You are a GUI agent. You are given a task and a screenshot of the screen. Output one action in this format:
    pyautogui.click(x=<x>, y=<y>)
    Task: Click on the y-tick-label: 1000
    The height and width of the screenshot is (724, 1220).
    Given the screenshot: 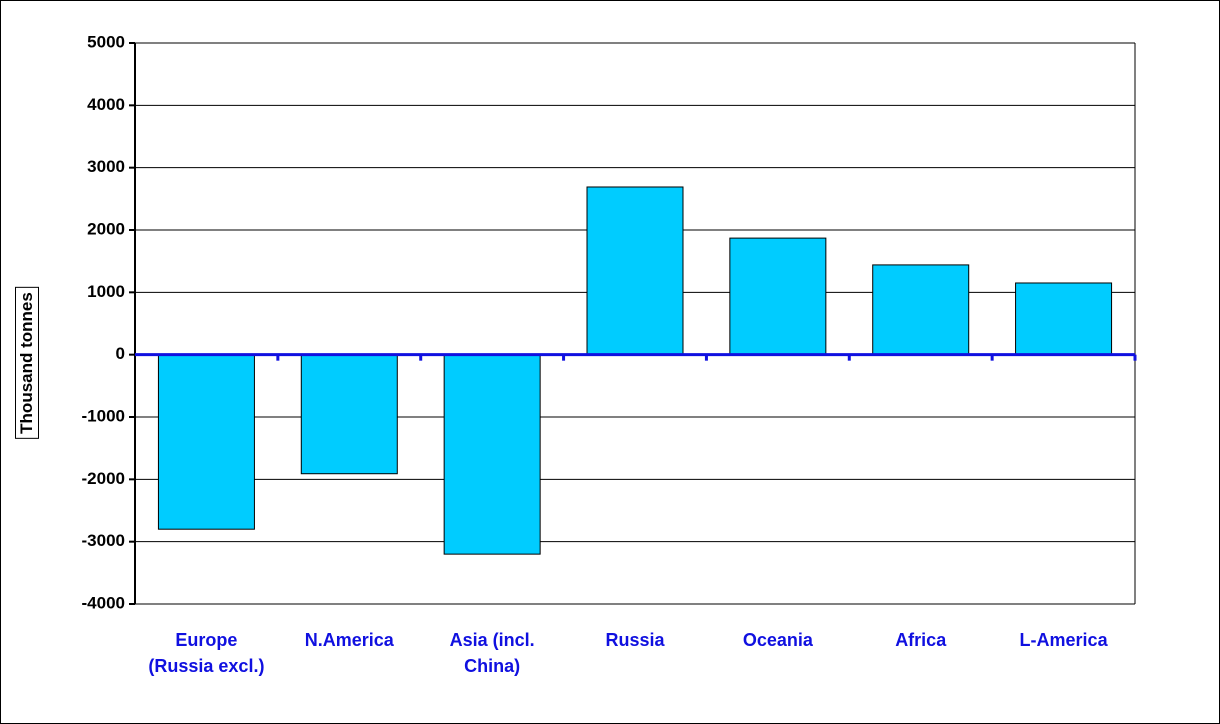 What is the action you would take?
    pyautogui.click(x=106, y=291)
    